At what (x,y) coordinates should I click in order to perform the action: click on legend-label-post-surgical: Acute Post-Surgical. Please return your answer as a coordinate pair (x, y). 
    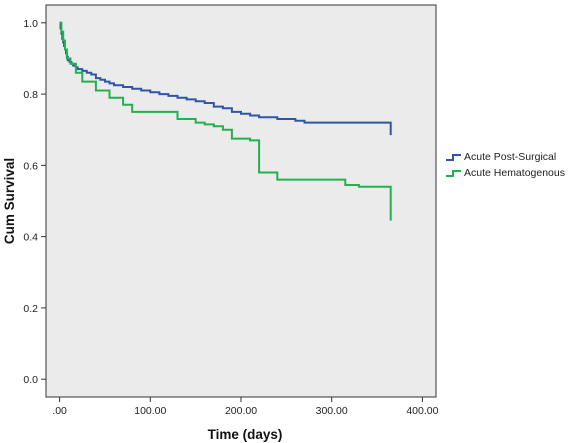
    Looking at the image, I should click on (510, 157).